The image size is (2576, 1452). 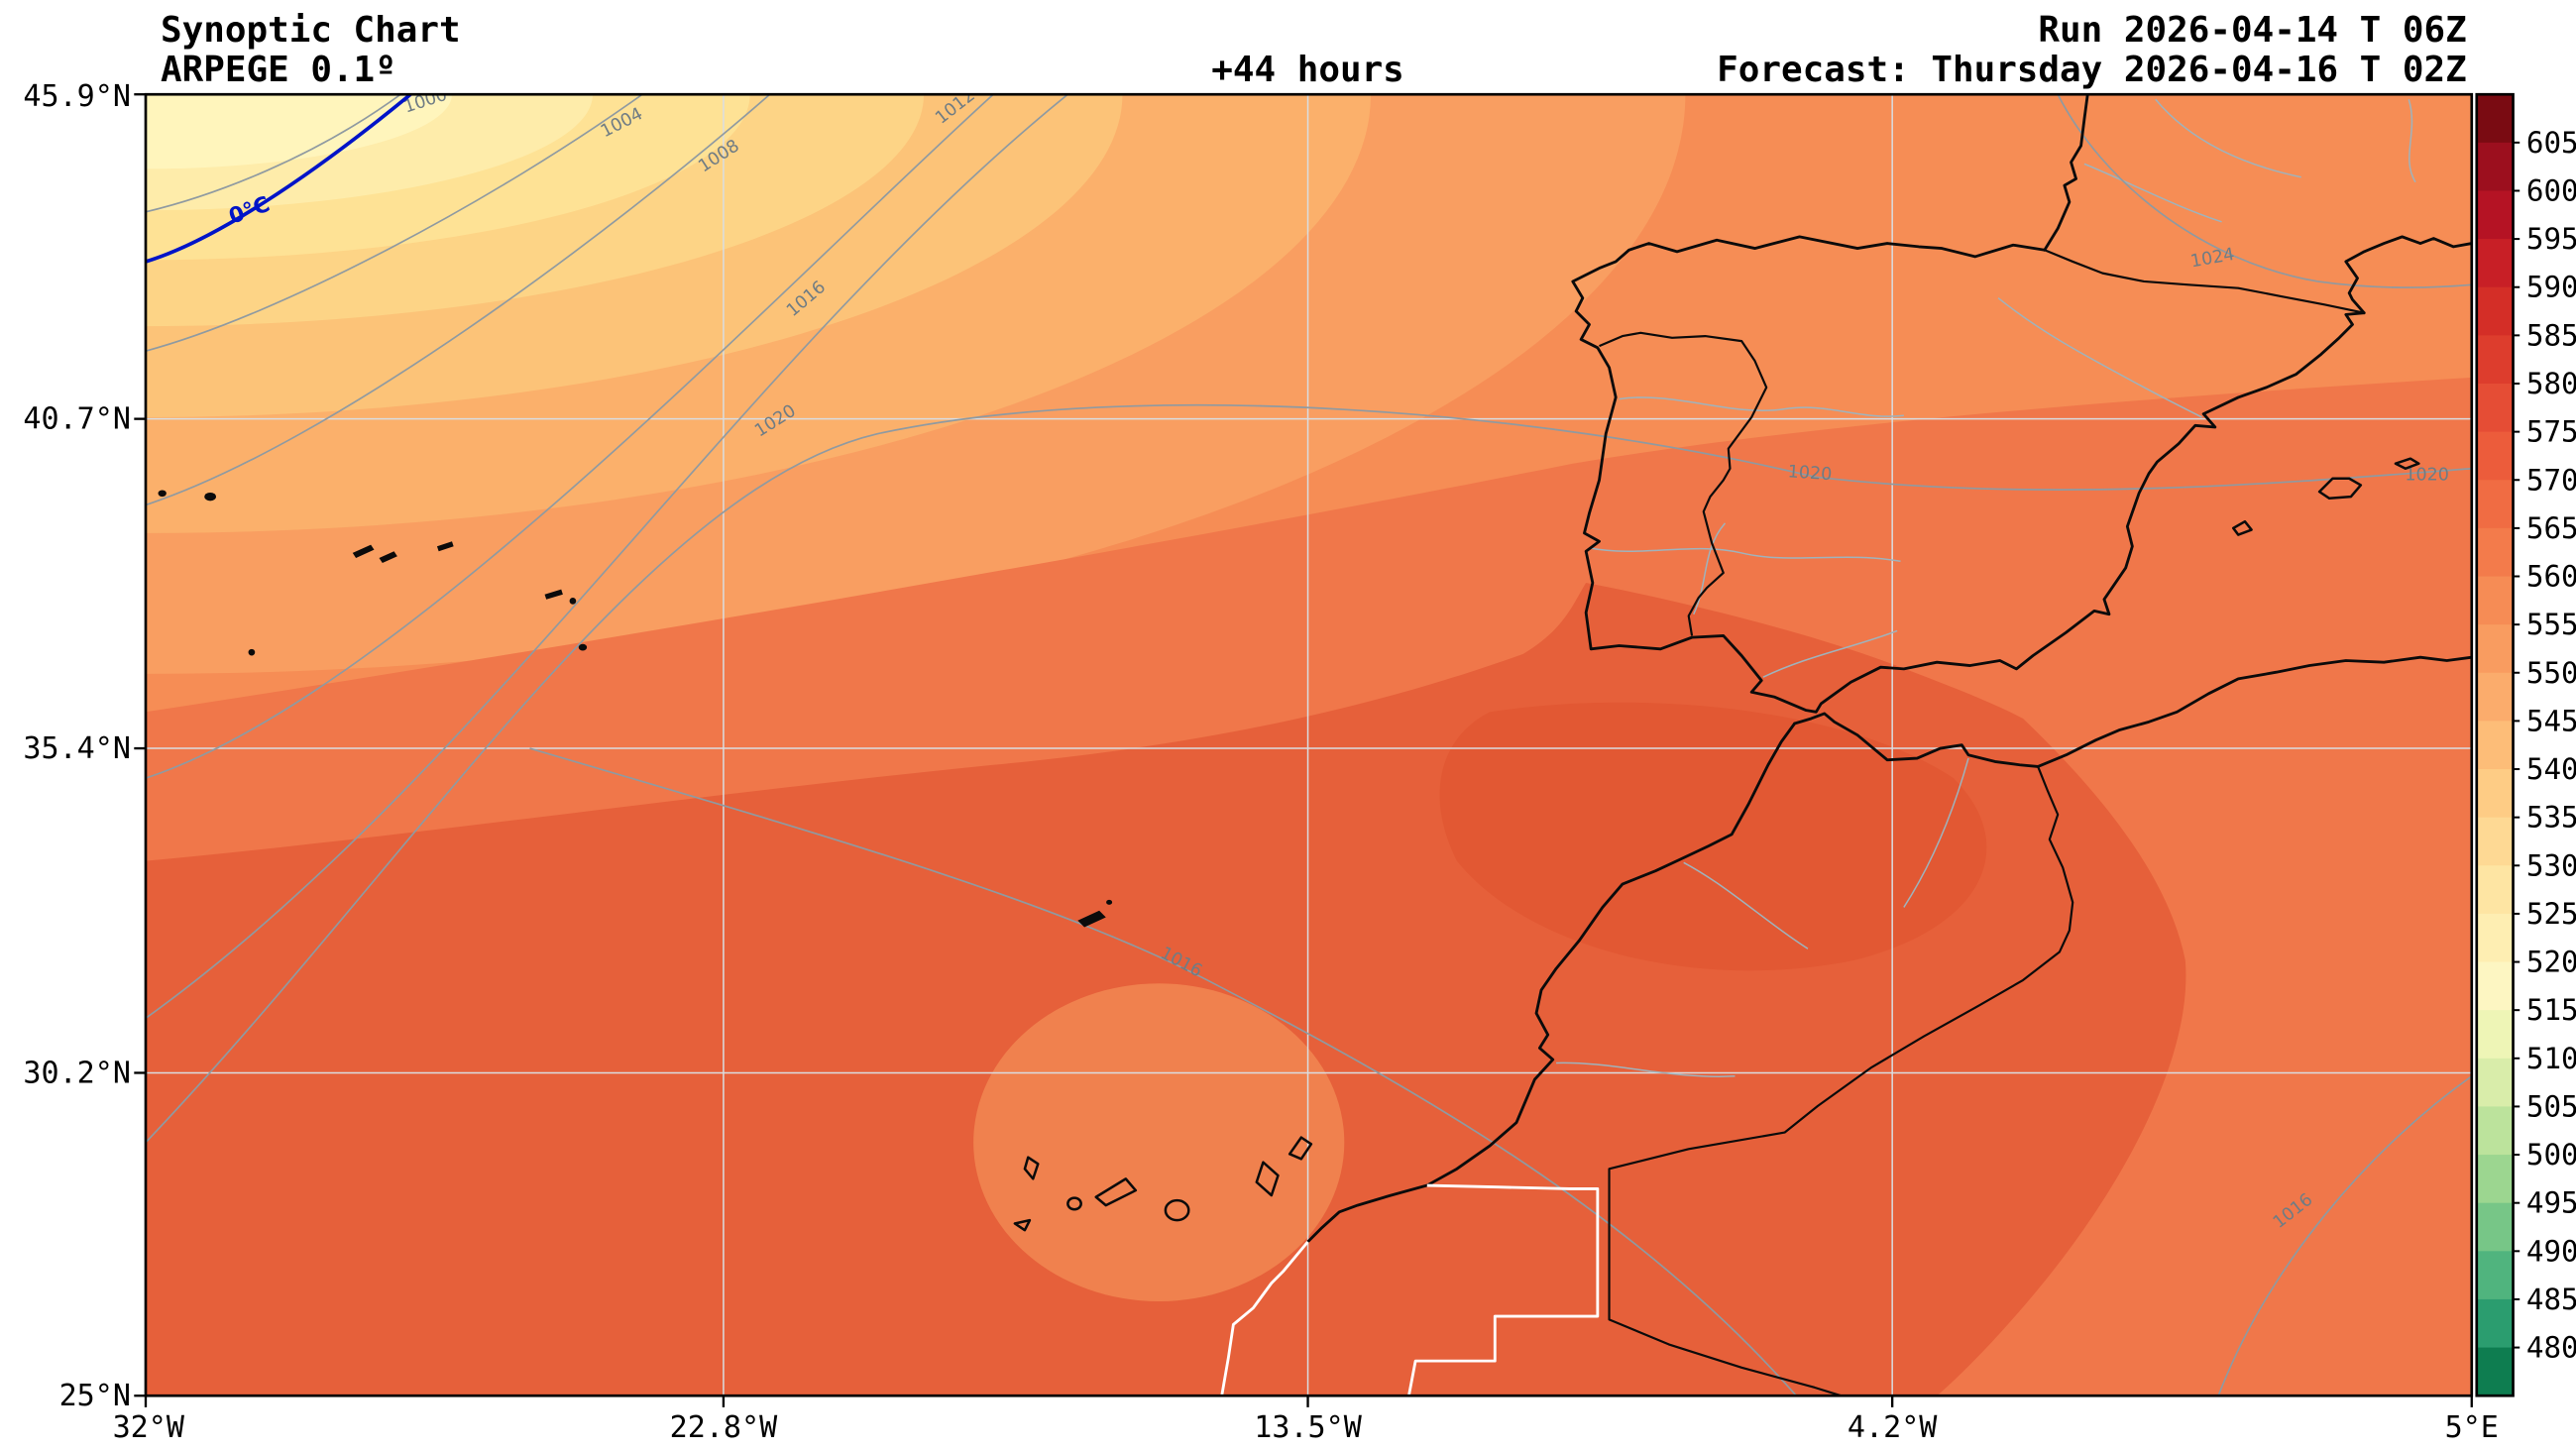 I want to click on azores-sao-miguel, so click(x=553, y=594).